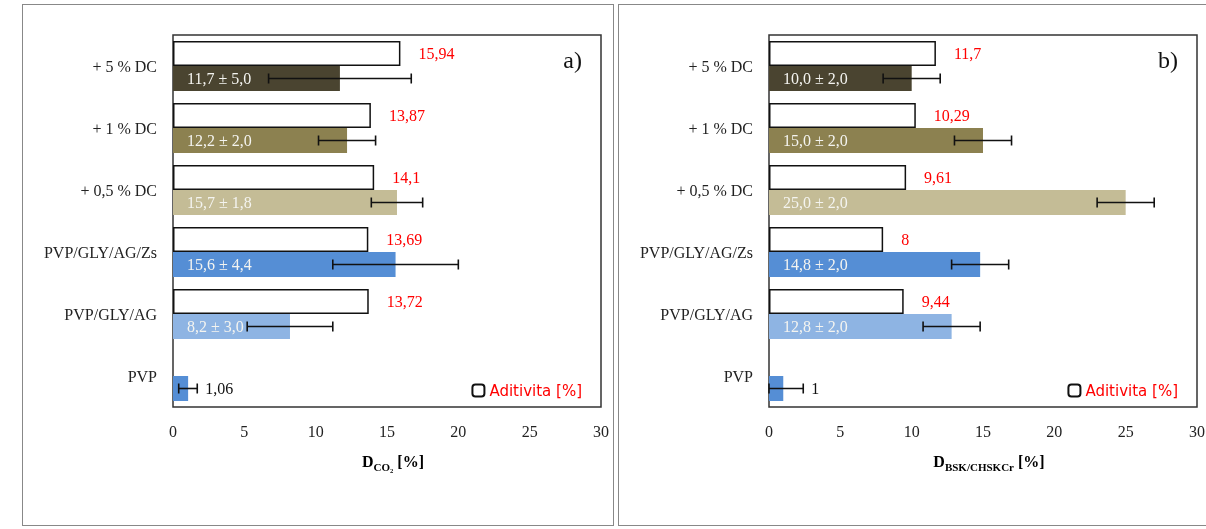 The image size is (1206, 529). What do you see at coordinates (406, 115) in the screenshot?
I see `data-label: 13,87` at bounding box center [406, 115].